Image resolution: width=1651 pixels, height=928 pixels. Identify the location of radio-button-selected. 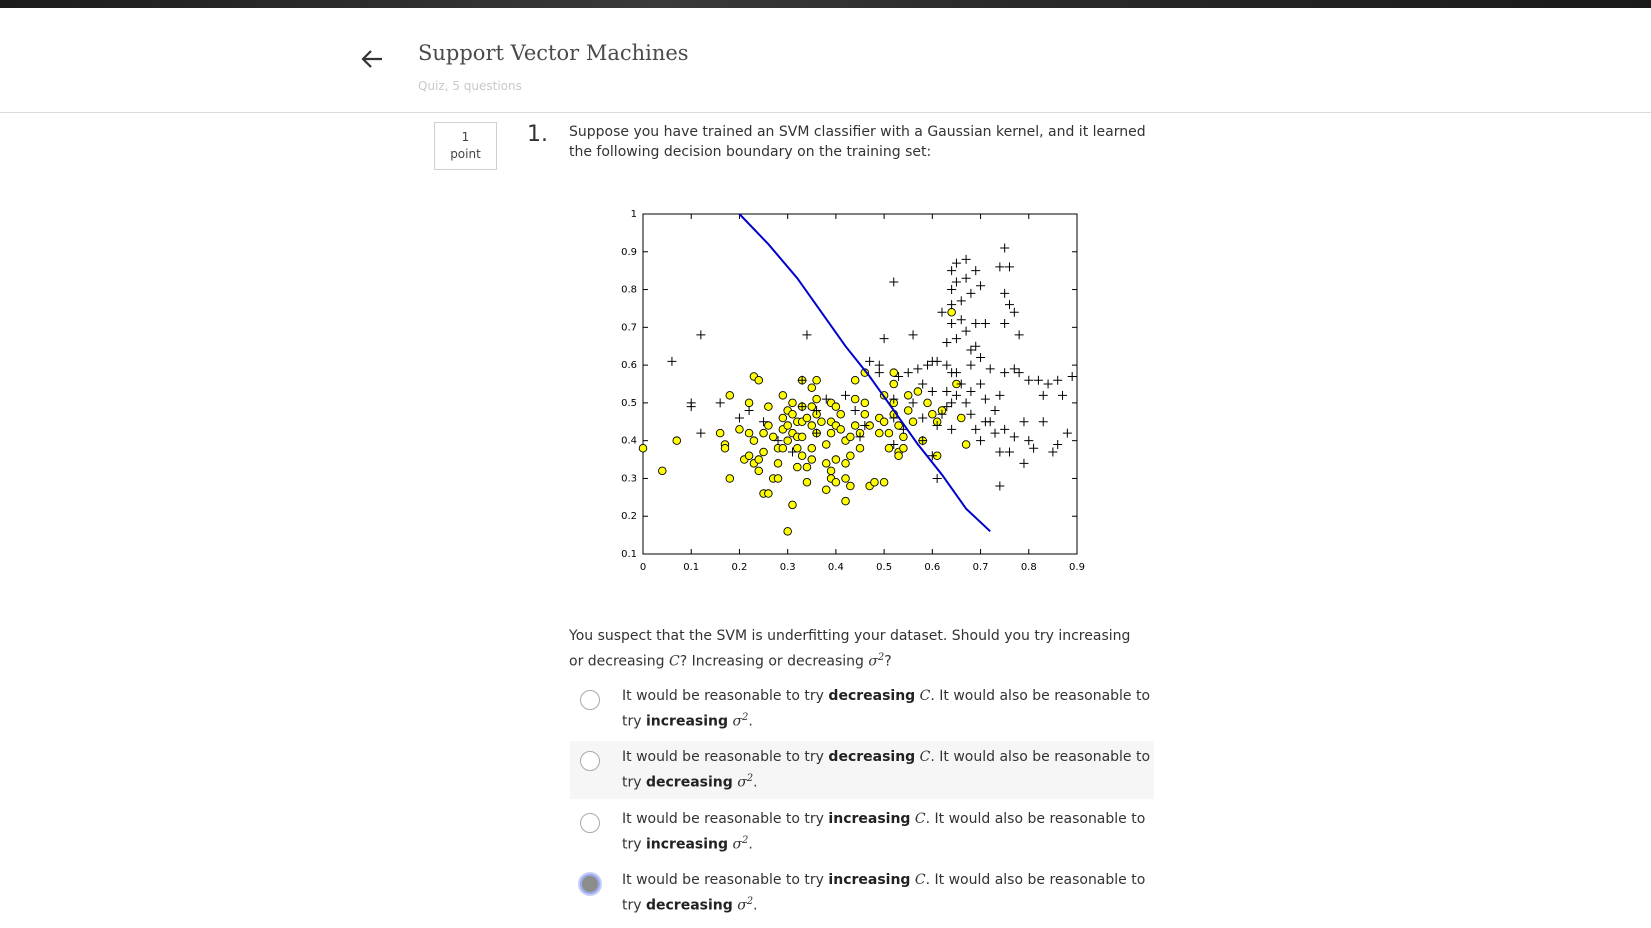
(590, 884).